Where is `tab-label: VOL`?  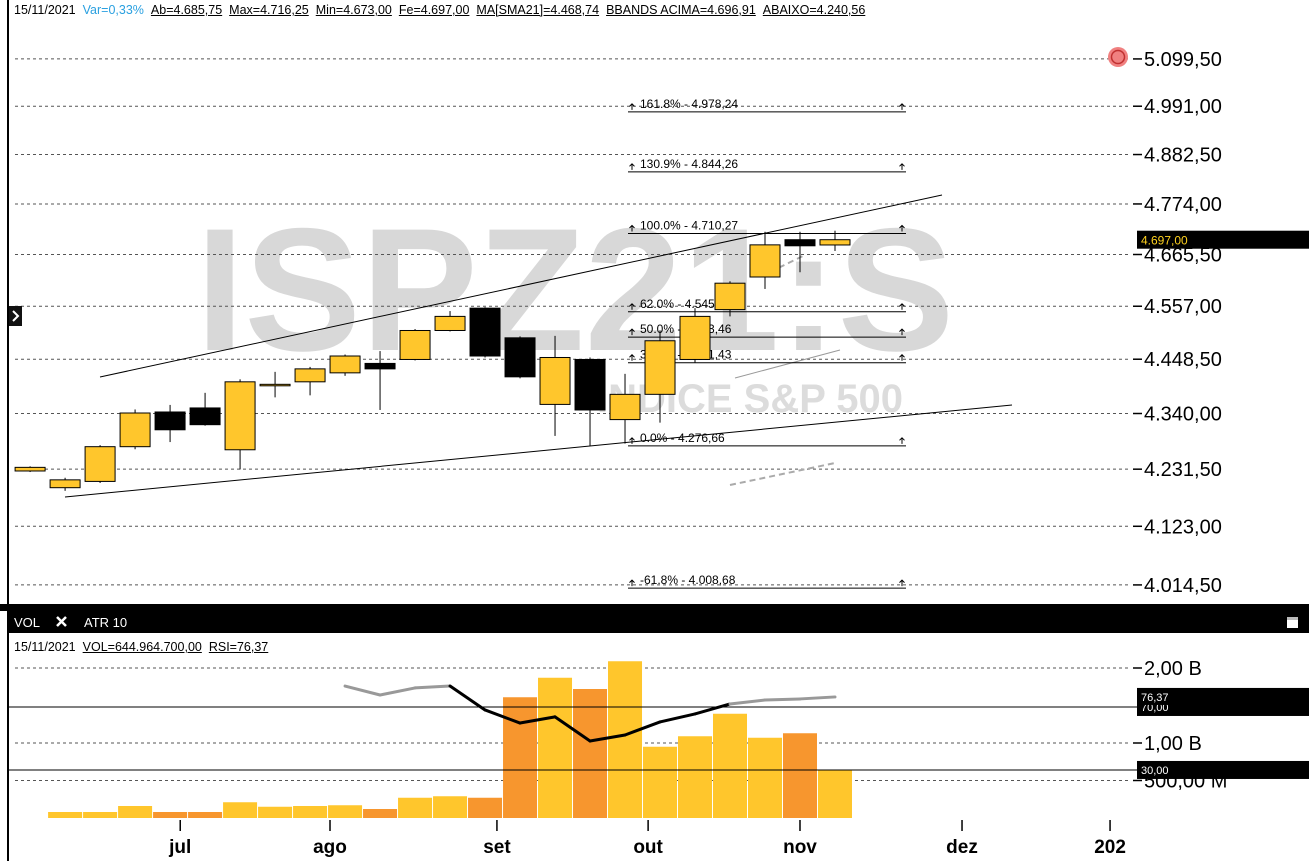
tab-label: VOL is located at coordinates (27, 622).